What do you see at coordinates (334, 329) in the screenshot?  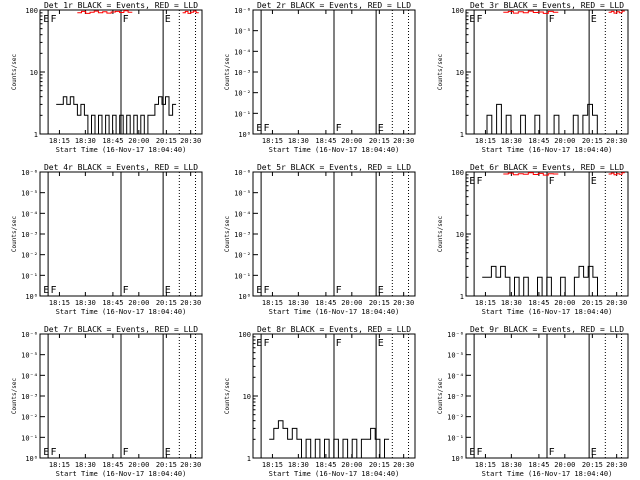 I see `panel-title: Det 8r BLACK = Events, RED = LLD` at bounding box center [334, 329].